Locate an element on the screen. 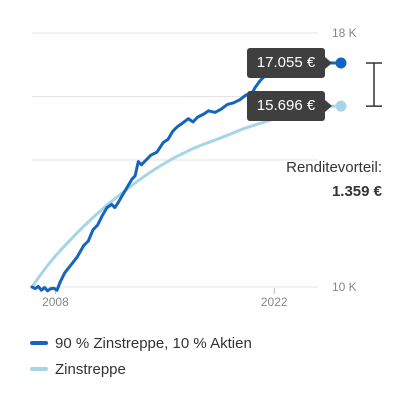 This screenshot has height=400, width=400. y-tick-label: 18 K is located at coordinates (344, 33).